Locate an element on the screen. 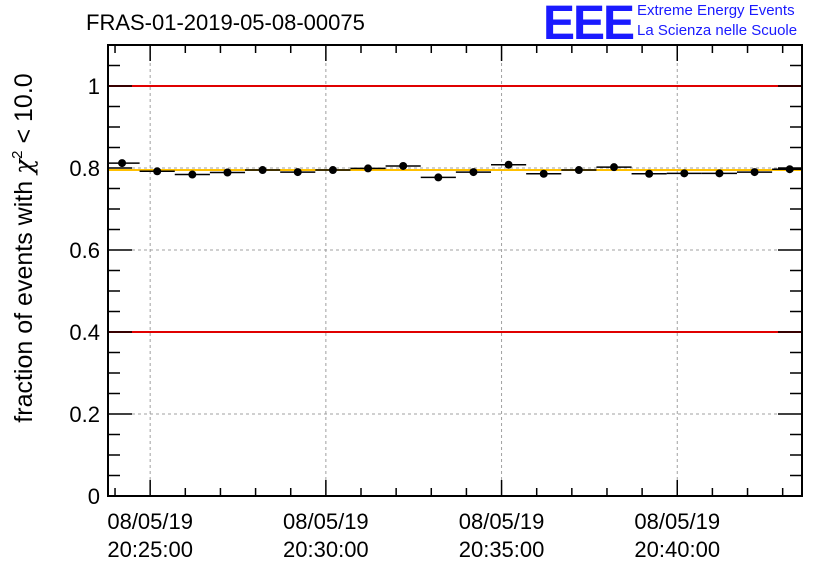  y-tick-label: 0.4 is located at coordinates (84, 332).